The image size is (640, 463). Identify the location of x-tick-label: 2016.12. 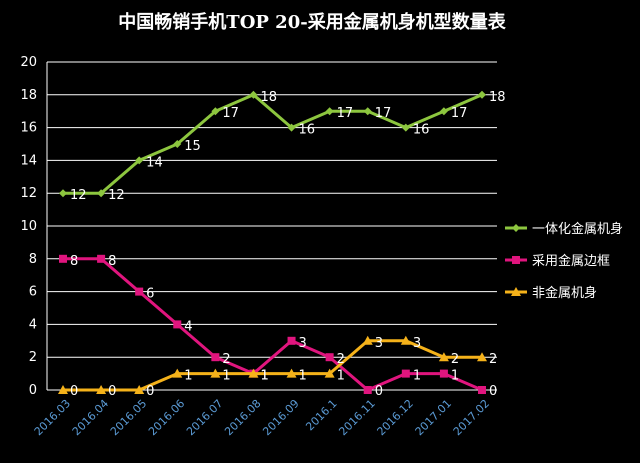
(395, 417).